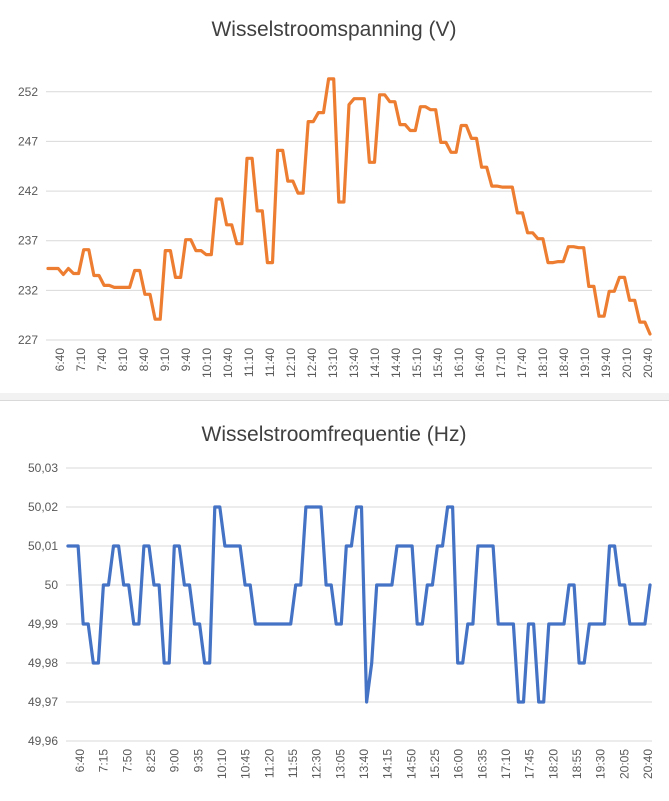  What do you see at coordinates (207, 363) in the screenshot?
I see `voltage-x-tick-label: 10:10` at bounding box center [207, 363].